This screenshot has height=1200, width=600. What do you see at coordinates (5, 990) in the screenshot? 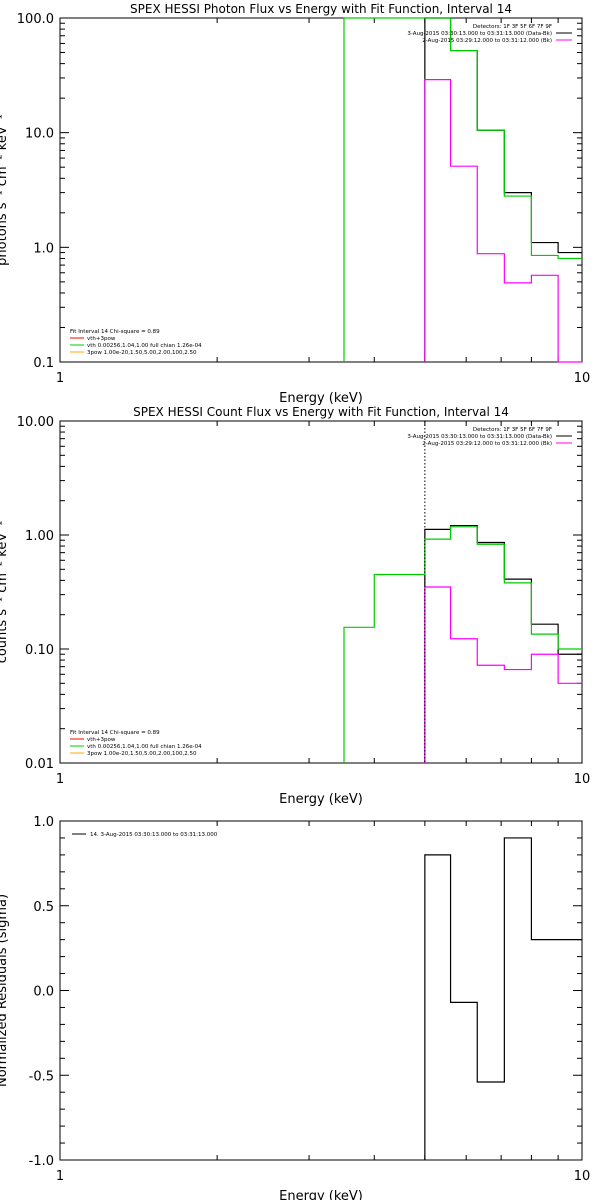
I see `y-axis-label: Normalized Residuals (sigma)` at bounding box center [5, 990].